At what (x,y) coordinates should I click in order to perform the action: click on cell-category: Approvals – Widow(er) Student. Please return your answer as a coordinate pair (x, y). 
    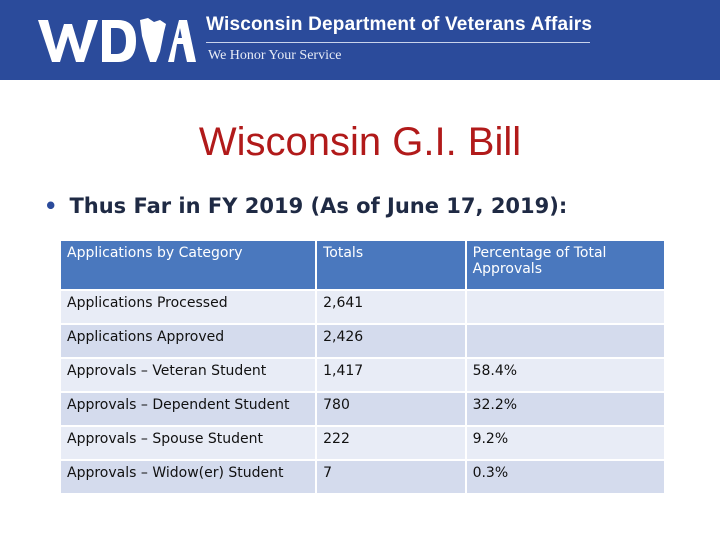
    Looking at the image, I should click on (188, 477).